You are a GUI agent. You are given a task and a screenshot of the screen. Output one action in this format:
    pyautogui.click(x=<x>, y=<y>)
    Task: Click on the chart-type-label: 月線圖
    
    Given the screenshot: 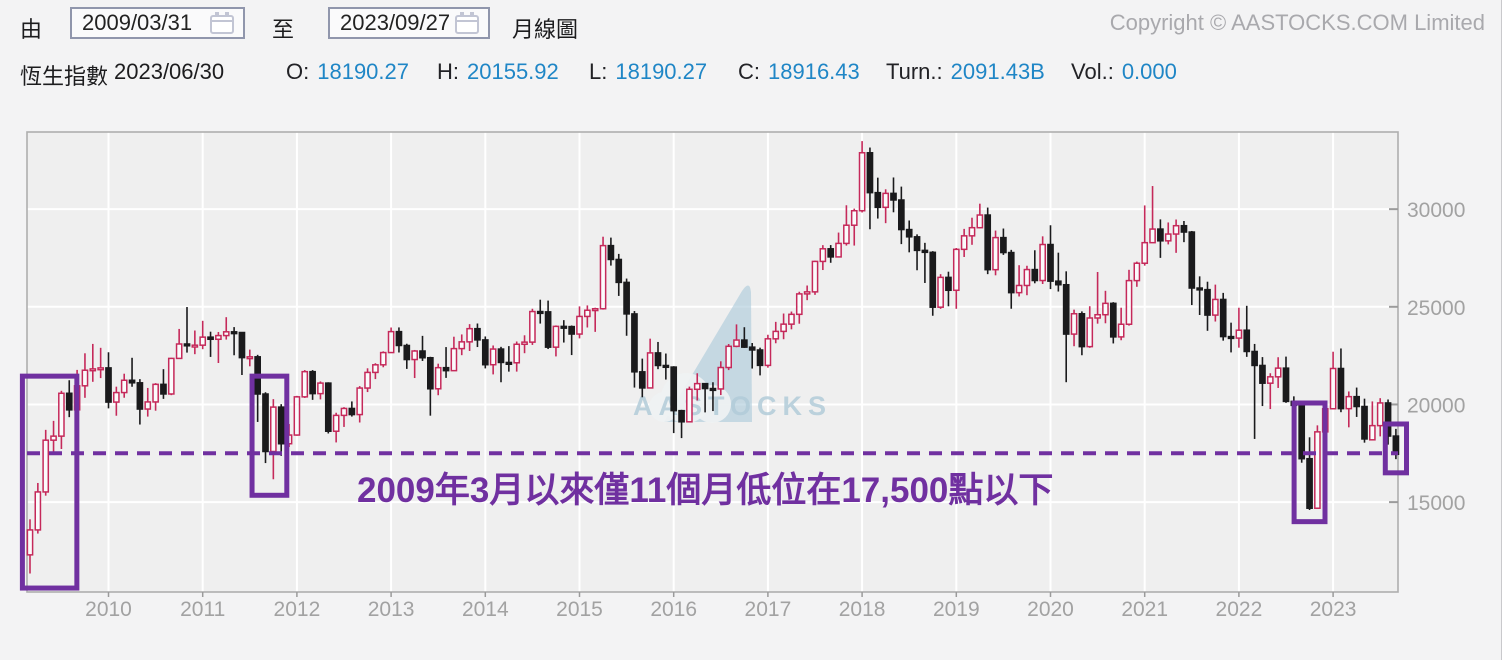 What is the action you would take?
    pyautogui.click(x=545, y=29)
    